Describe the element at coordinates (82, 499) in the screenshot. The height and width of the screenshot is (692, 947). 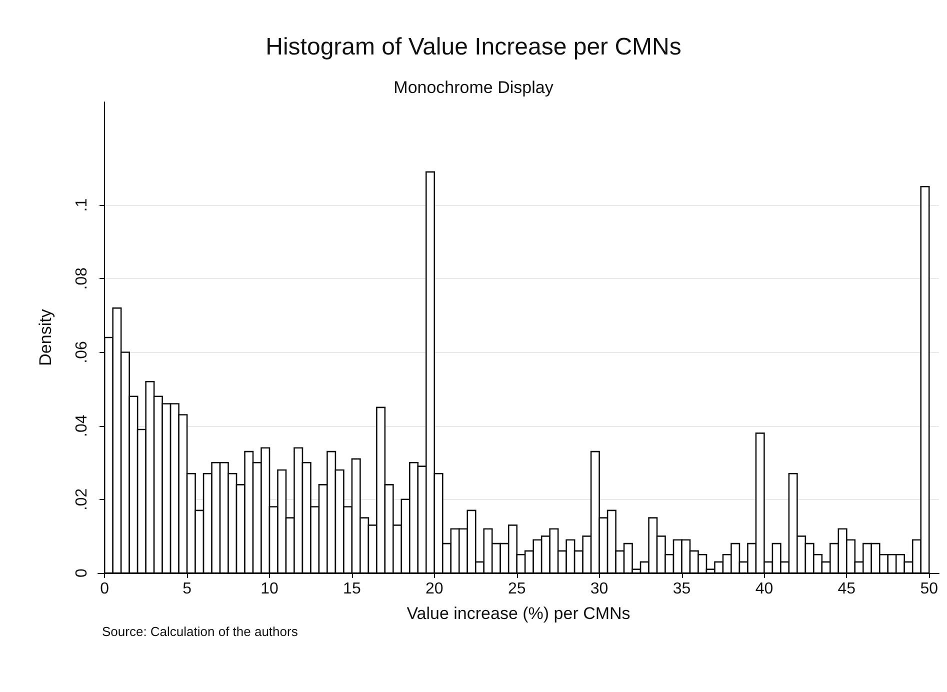
I see `y-tick-label: .02` at that location.